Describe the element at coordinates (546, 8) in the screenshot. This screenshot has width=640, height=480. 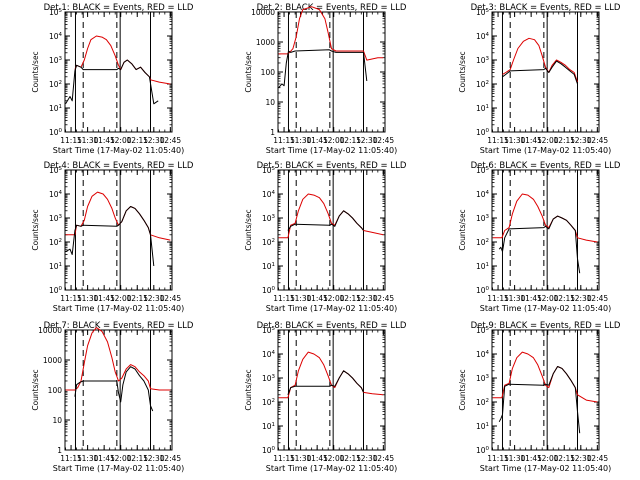
I see `panel-title: Det 3: BLACK = Events, RED = LLD` at that location.